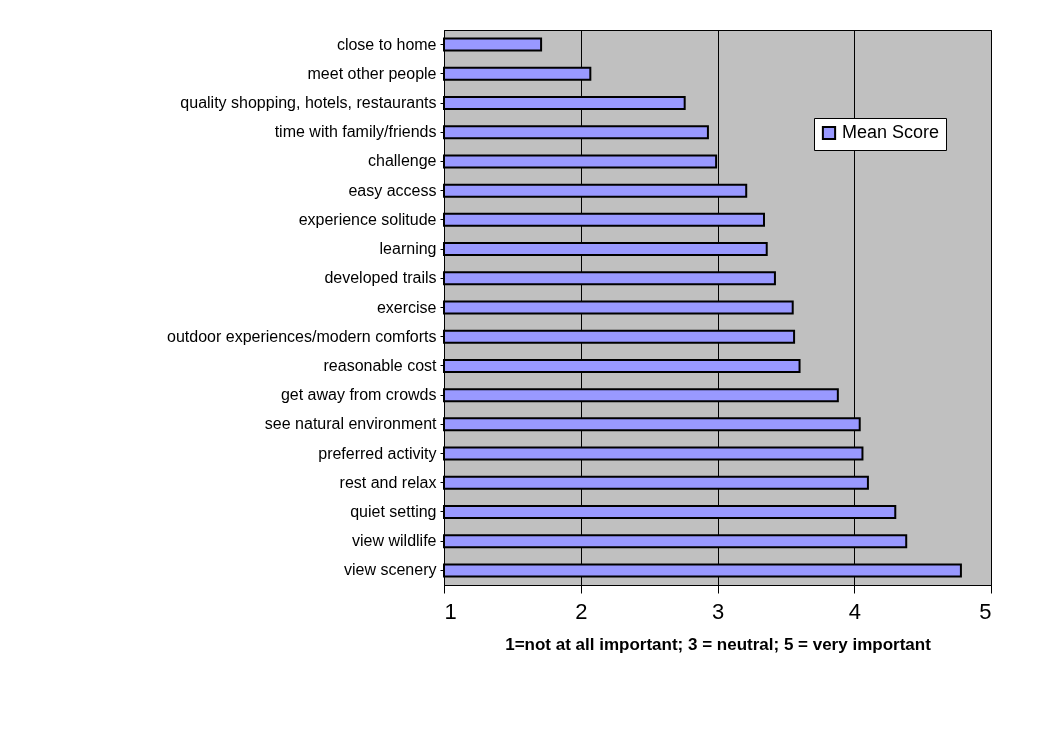 The image size is (1063, 729). What do you see at coordinates (380, 278) in the screenshot?
I see `y-tick-label: developed trails` at bounding box center [380, 278].